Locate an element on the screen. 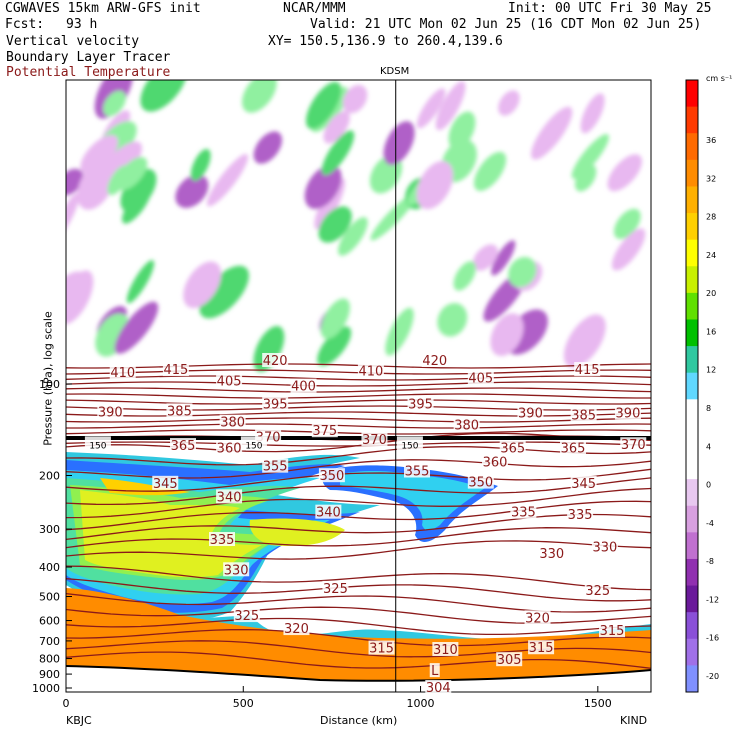 The width and height of the screenshot is (740, 740). tracer-label: 150 is located at coordinates (409, 446).